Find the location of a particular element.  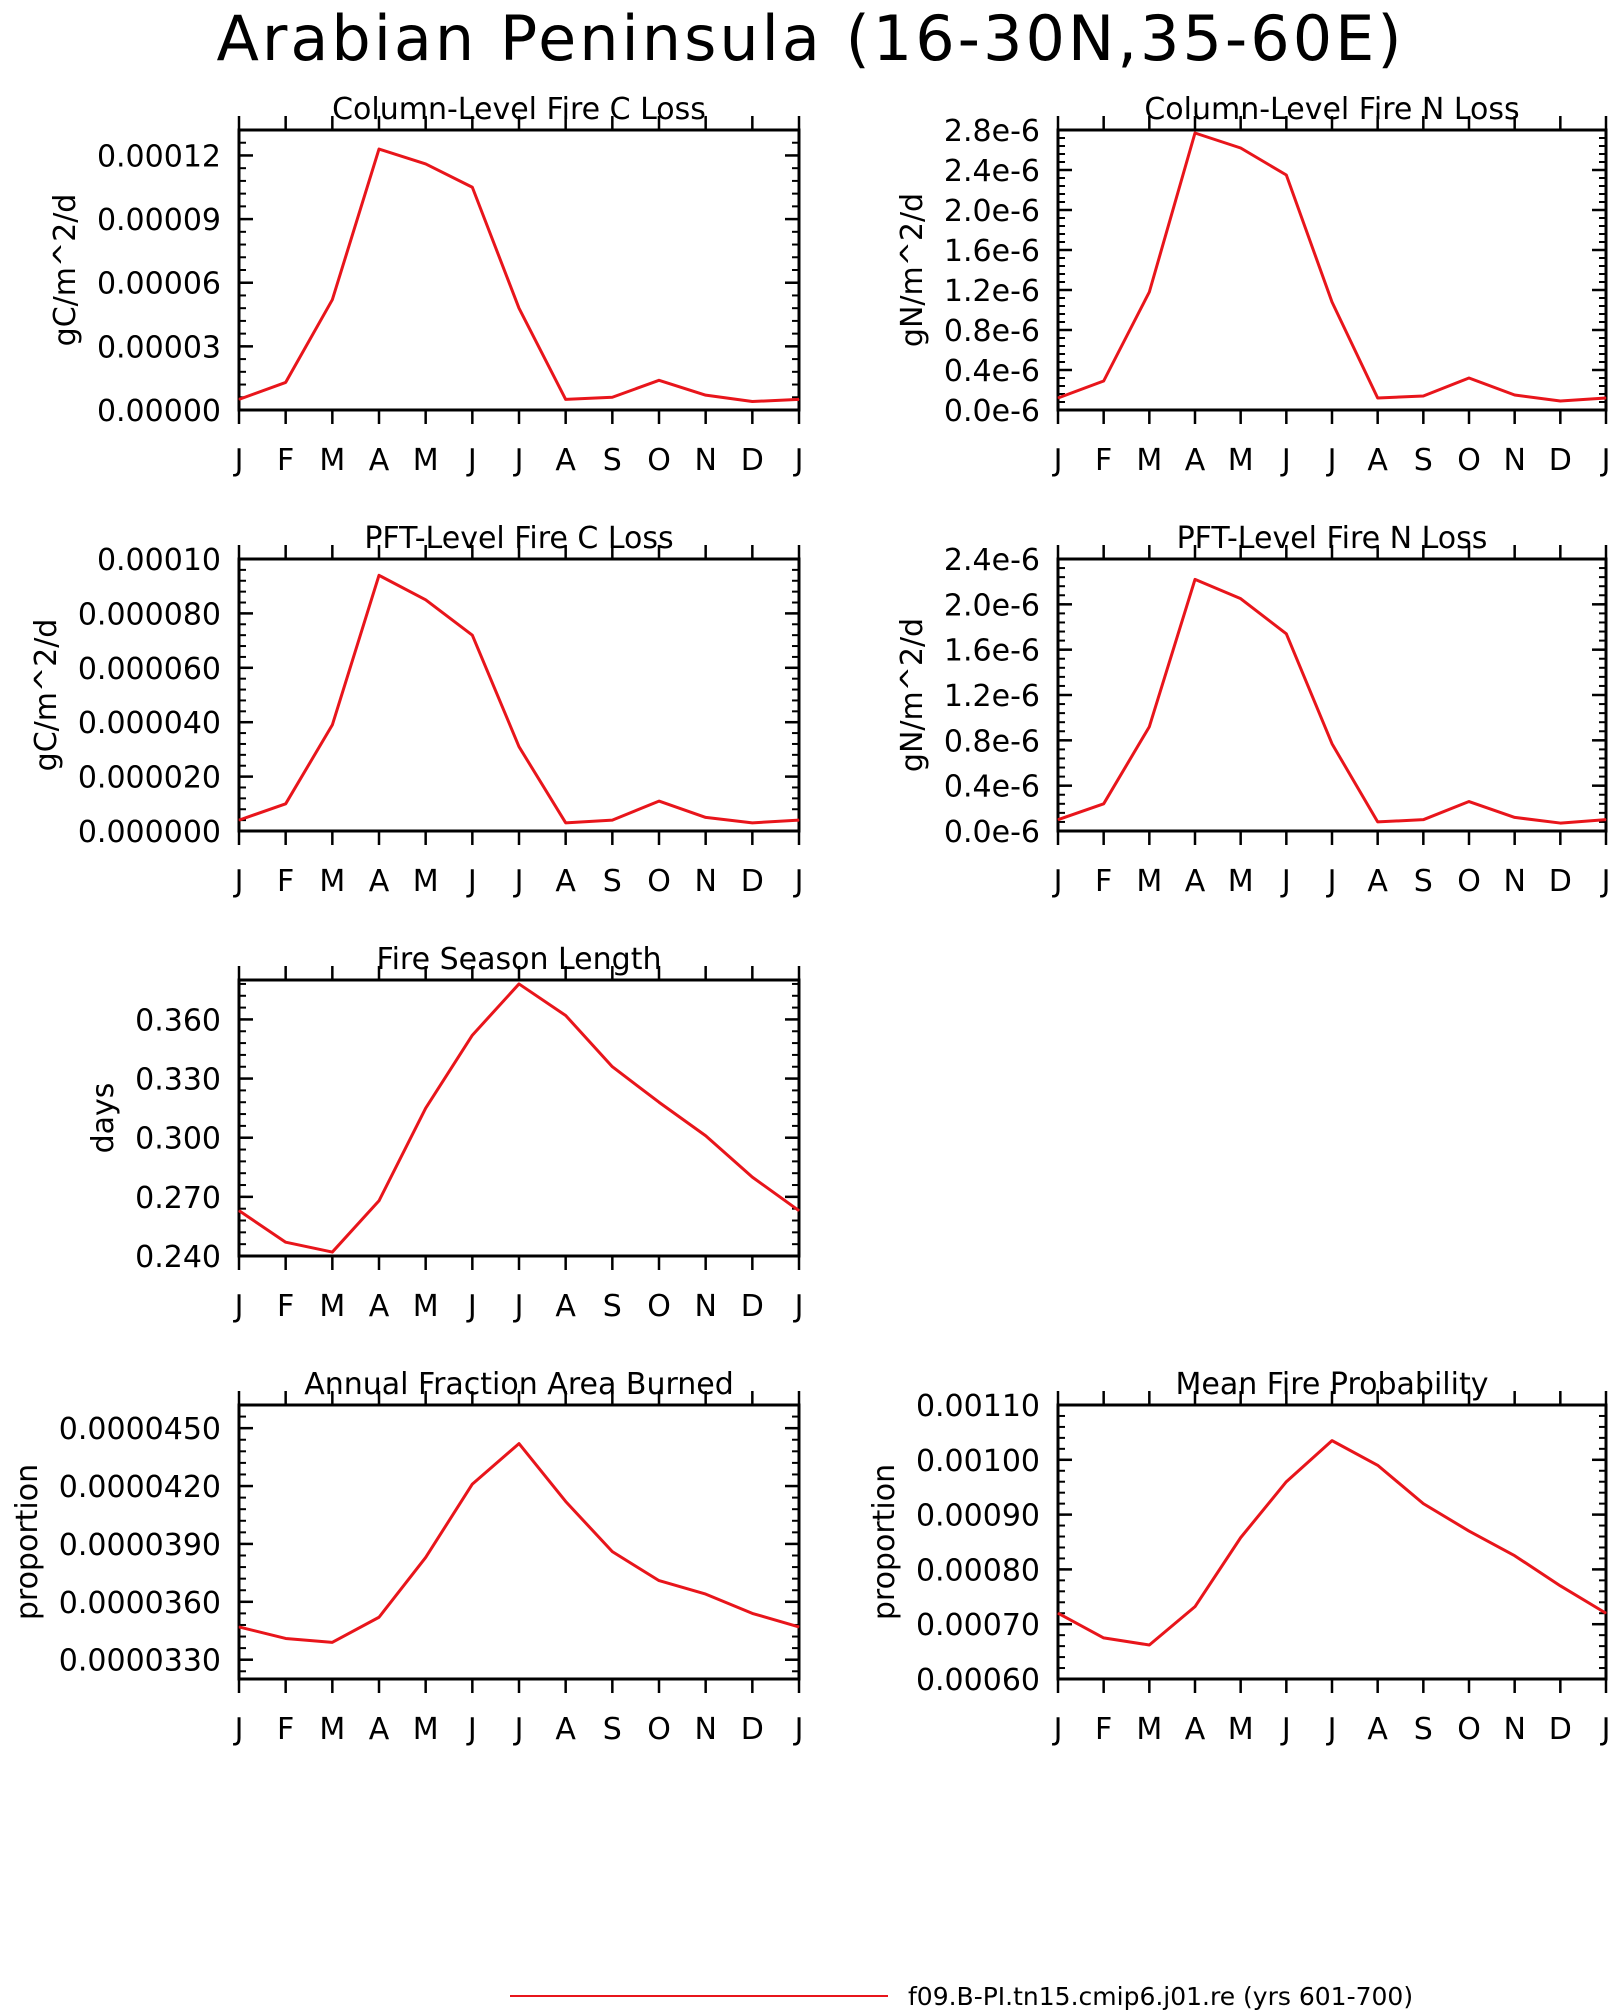

y-tick-label: 0.0000330 is located at coordinates (140, 1661).